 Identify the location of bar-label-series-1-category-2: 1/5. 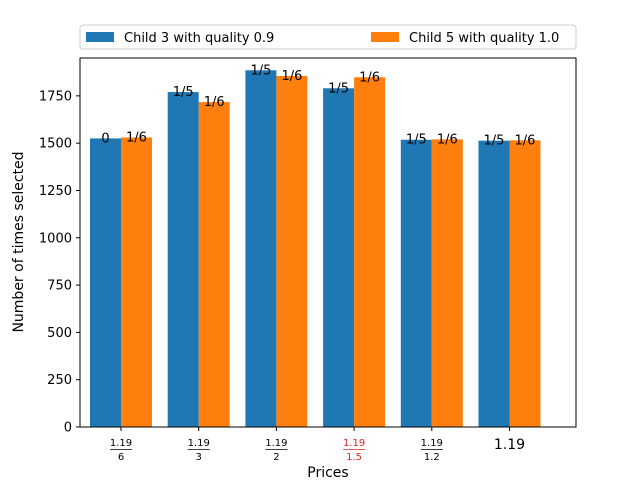
(183, 92).